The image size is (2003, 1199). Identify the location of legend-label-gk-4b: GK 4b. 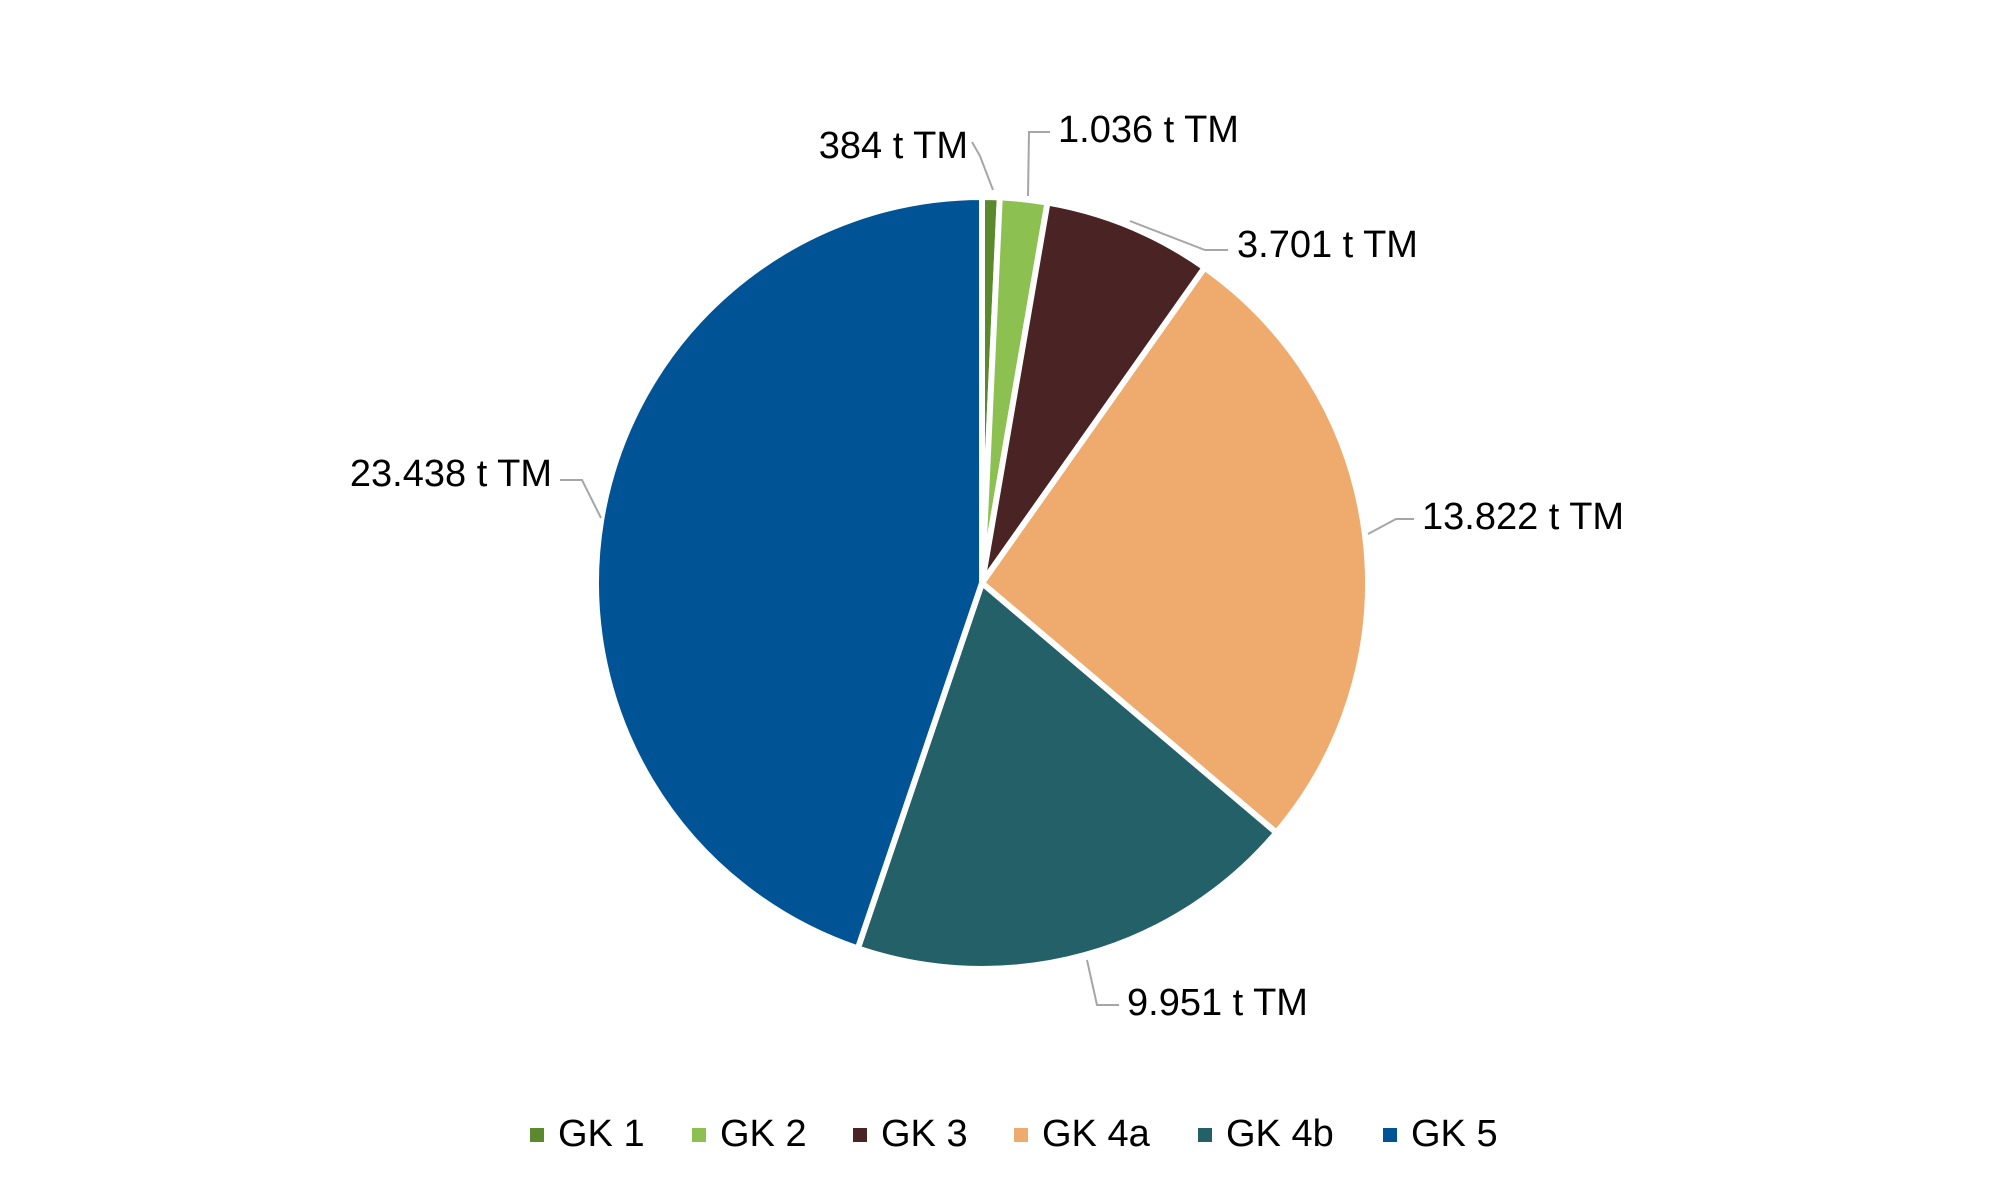
(1280, 1134).